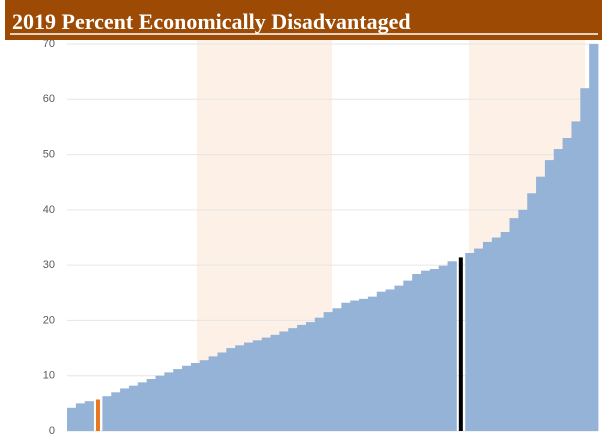 The height and width of the screenshot is (437, 602). I want to click on chart-title: 2019 Percent Economically Disadvantaged, so click(211, 21).